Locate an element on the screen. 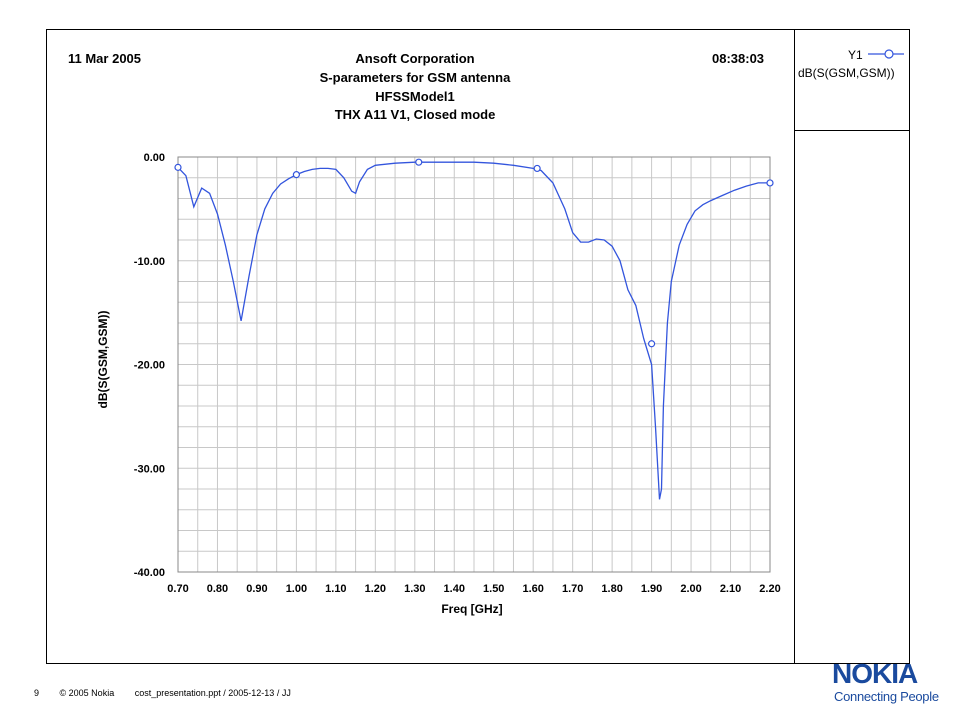 This screenshot has width=960, height=720. file-info: cost_presentation.ppt / 2005-12-13 / JJ is located at coordinates (212, 693).